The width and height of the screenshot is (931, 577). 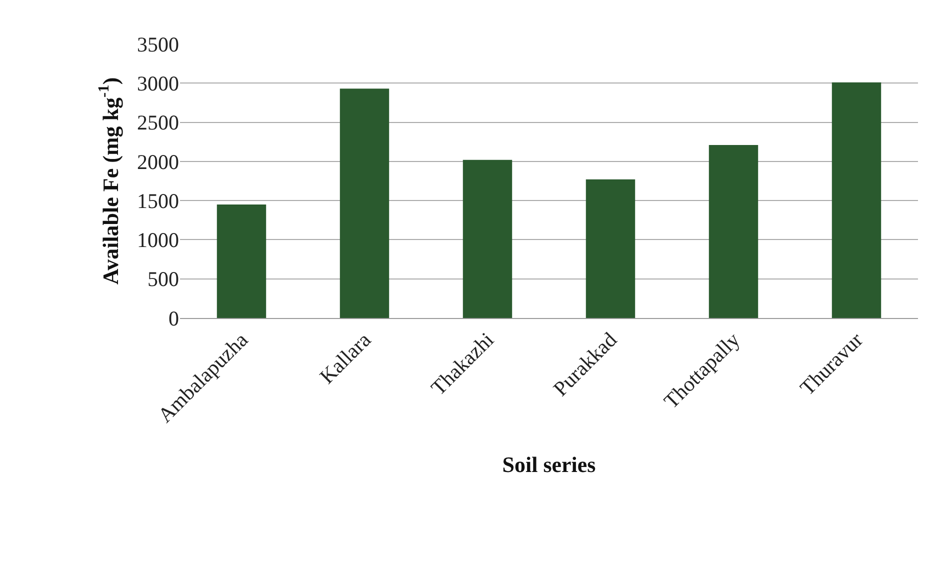 I want to click on y-tick-label: 0, so click(x=173, y=318).